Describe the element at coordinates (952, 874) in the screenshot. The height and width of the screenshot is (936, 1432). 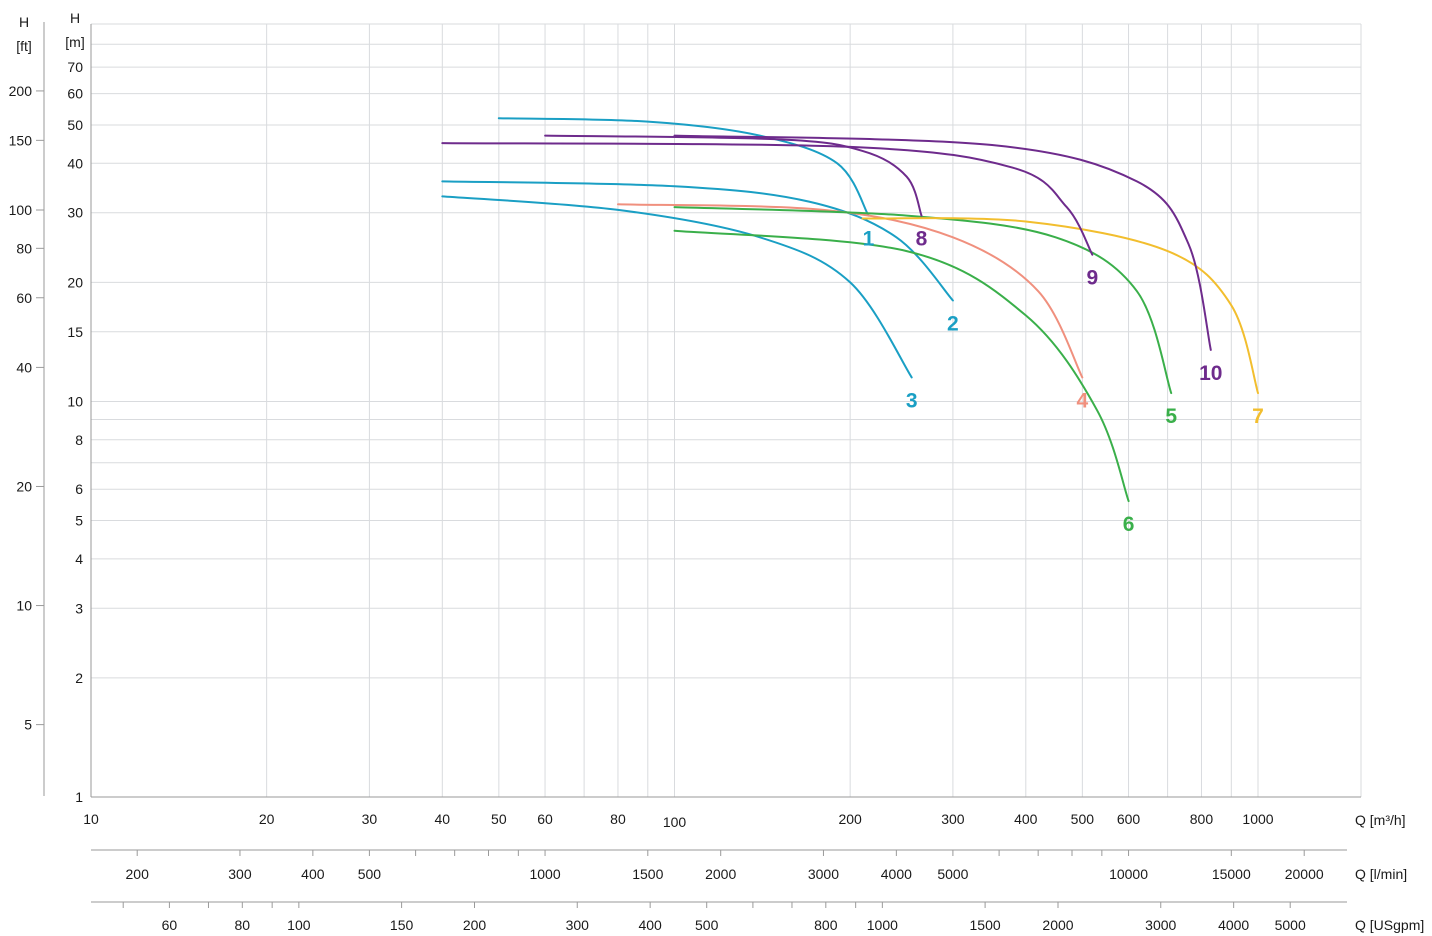
I see `x-tick-label-lmin: 5000` at that location.